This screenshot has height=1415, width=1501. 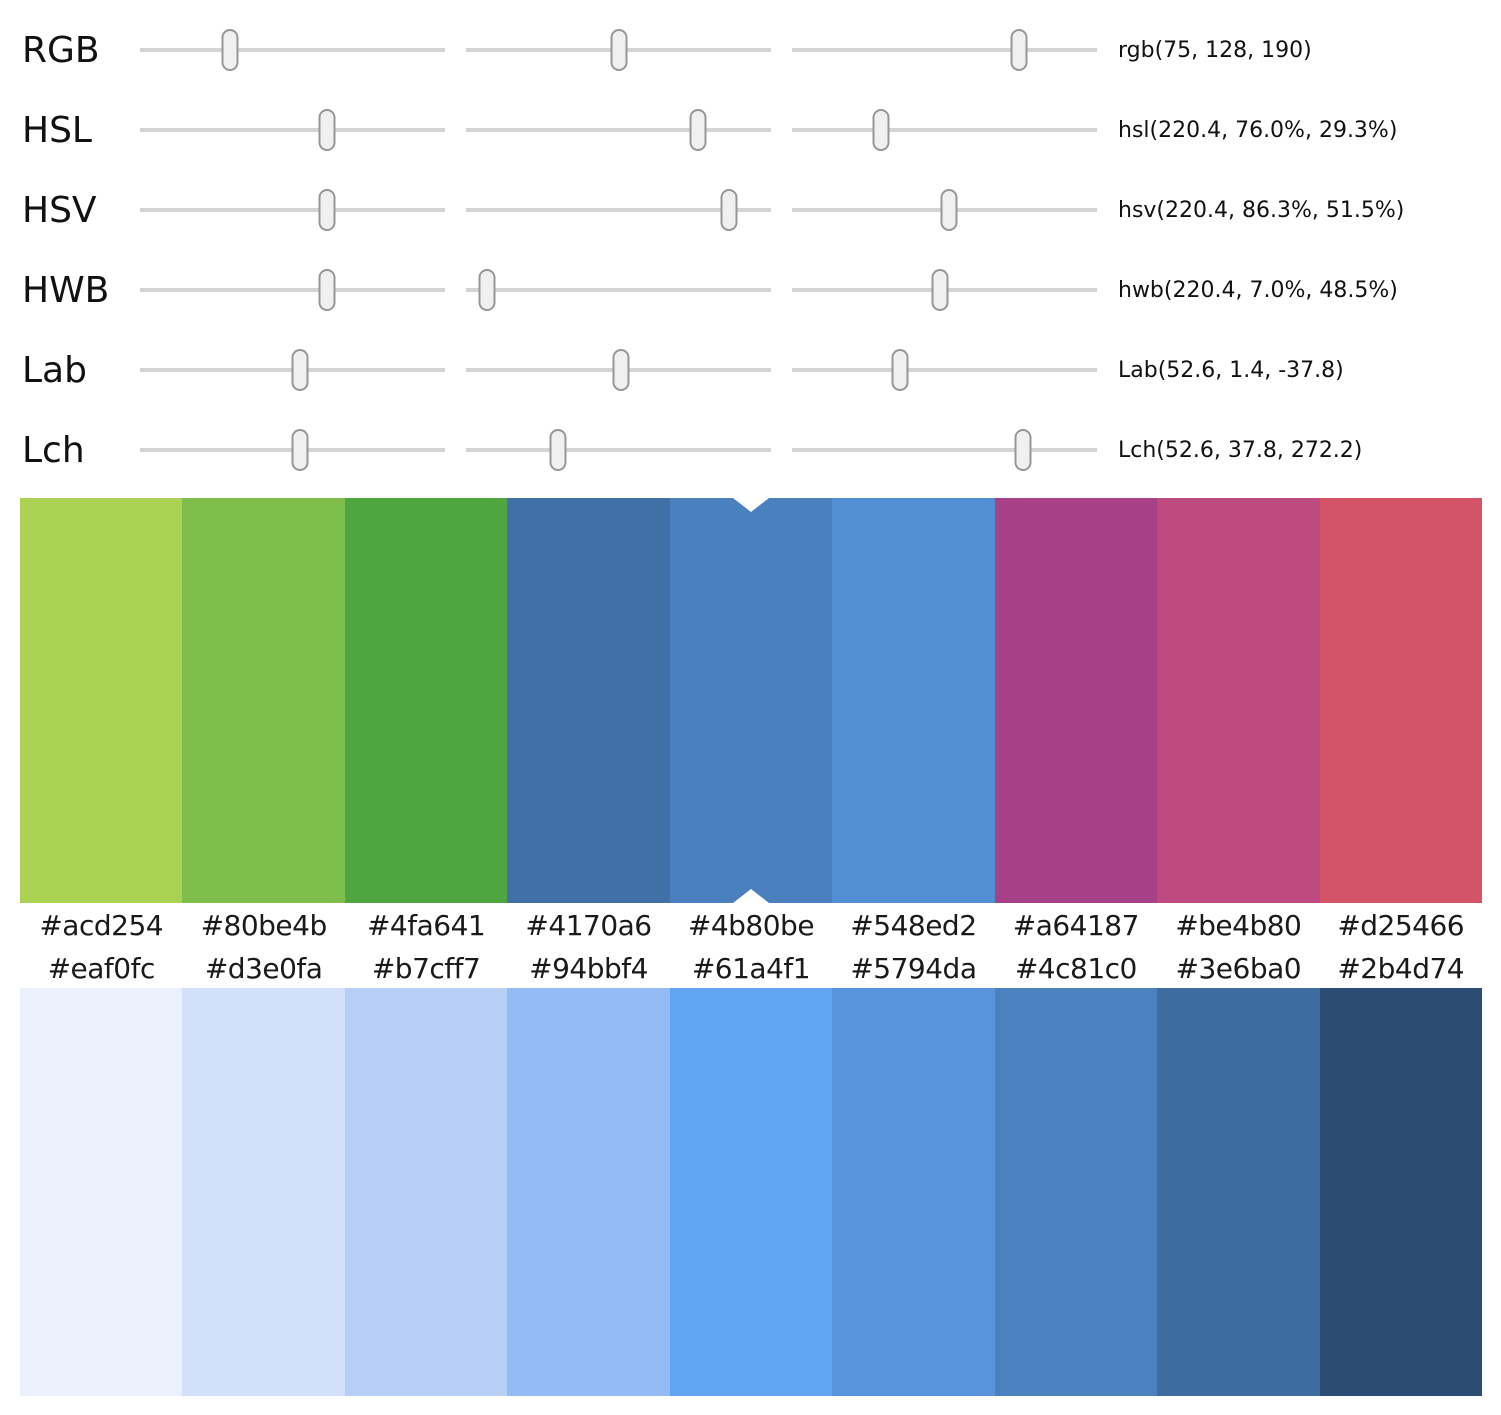 I want to click on hex-label: #d25466, so click(x=1401, y=925).